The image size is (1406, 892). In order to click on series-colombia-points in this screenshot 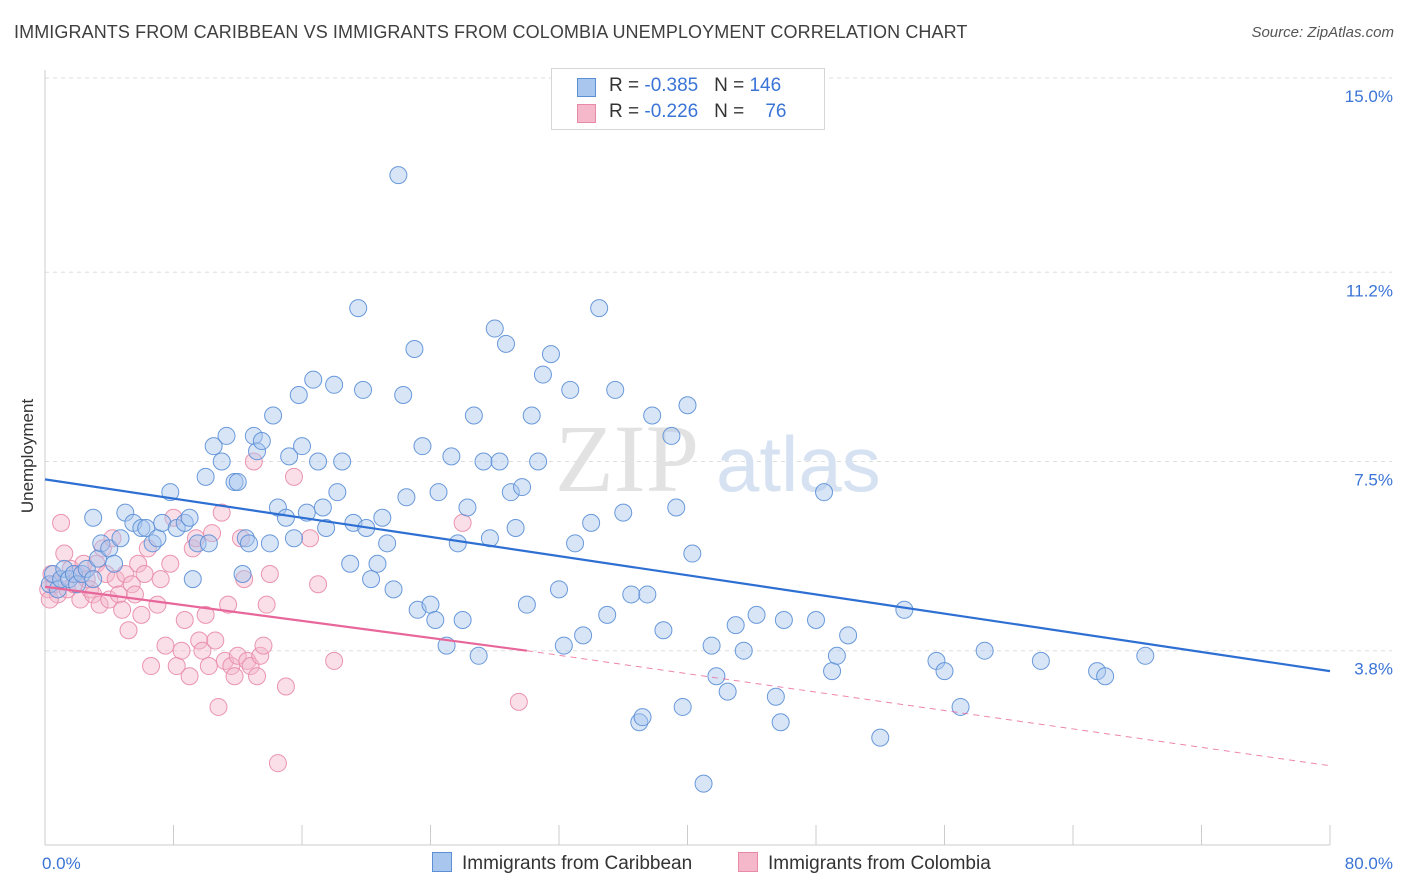, I will do `click(283, 612)`.